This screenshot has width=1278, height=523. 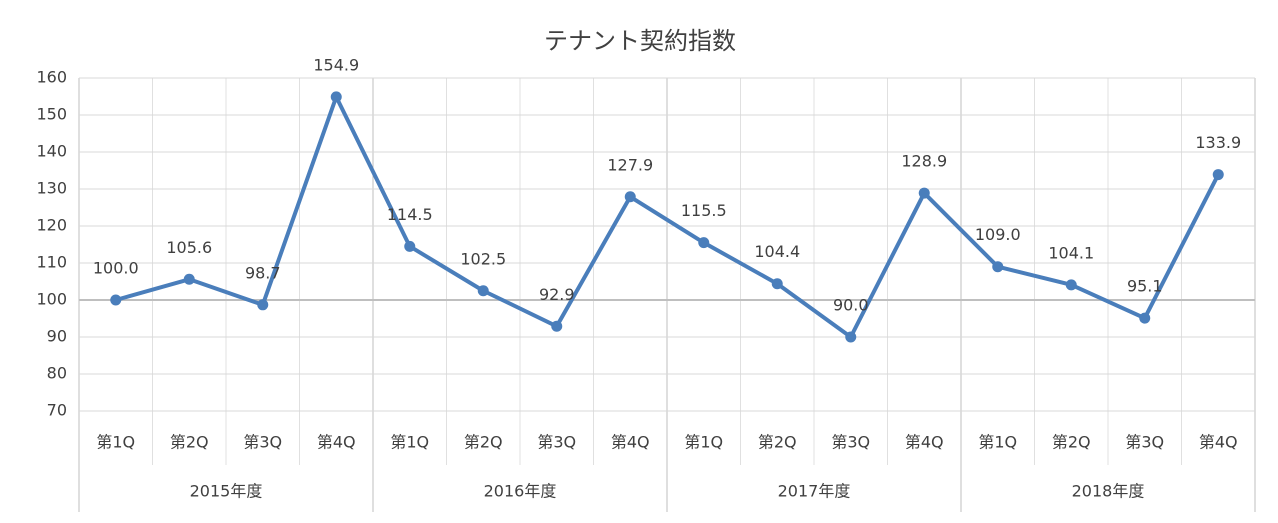 I want to click on data-label: 109.0, so click(x=998, y=234).